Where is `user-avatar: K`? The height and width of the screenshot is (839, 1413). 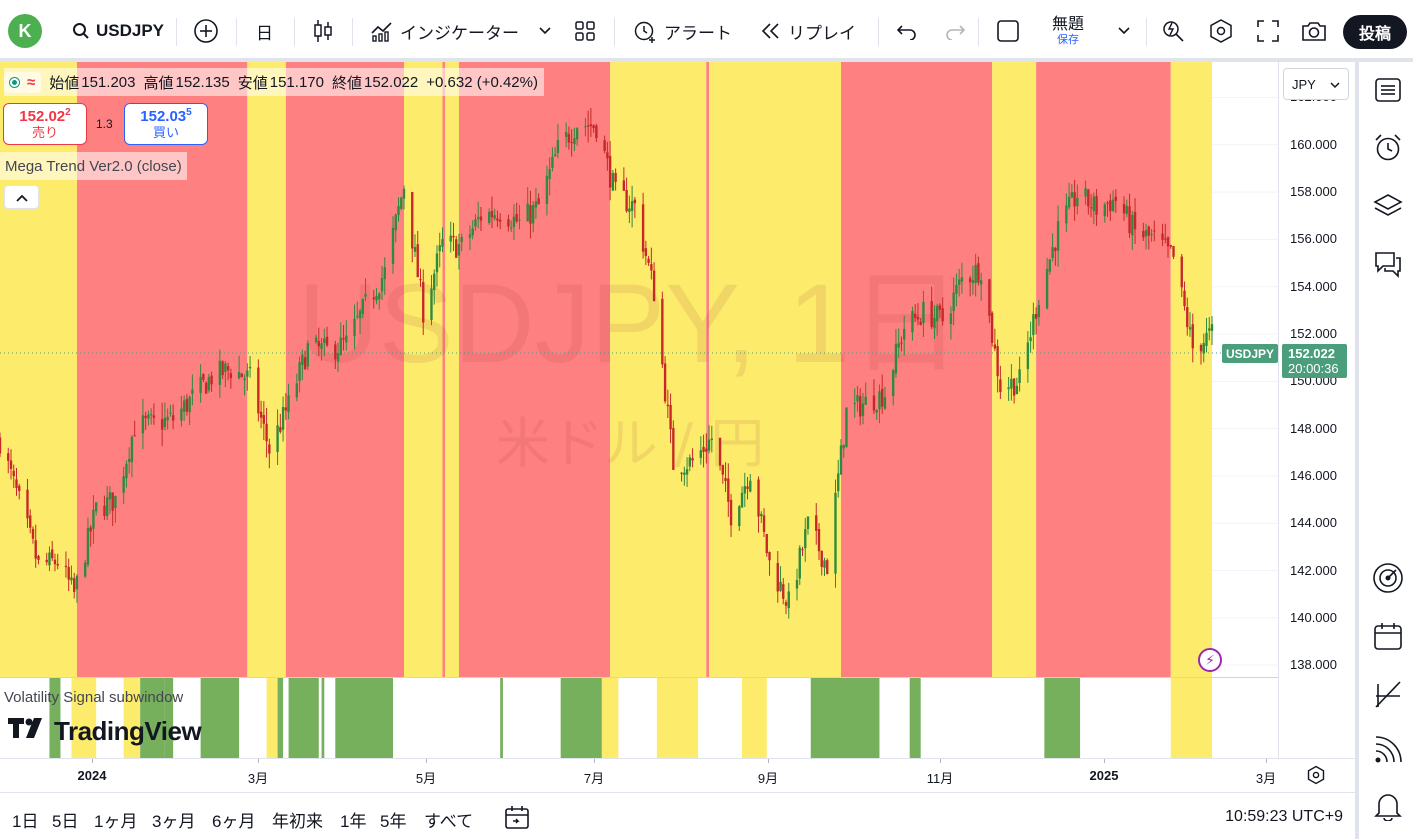
user-avatar: K is located at coordinates (25, 31).